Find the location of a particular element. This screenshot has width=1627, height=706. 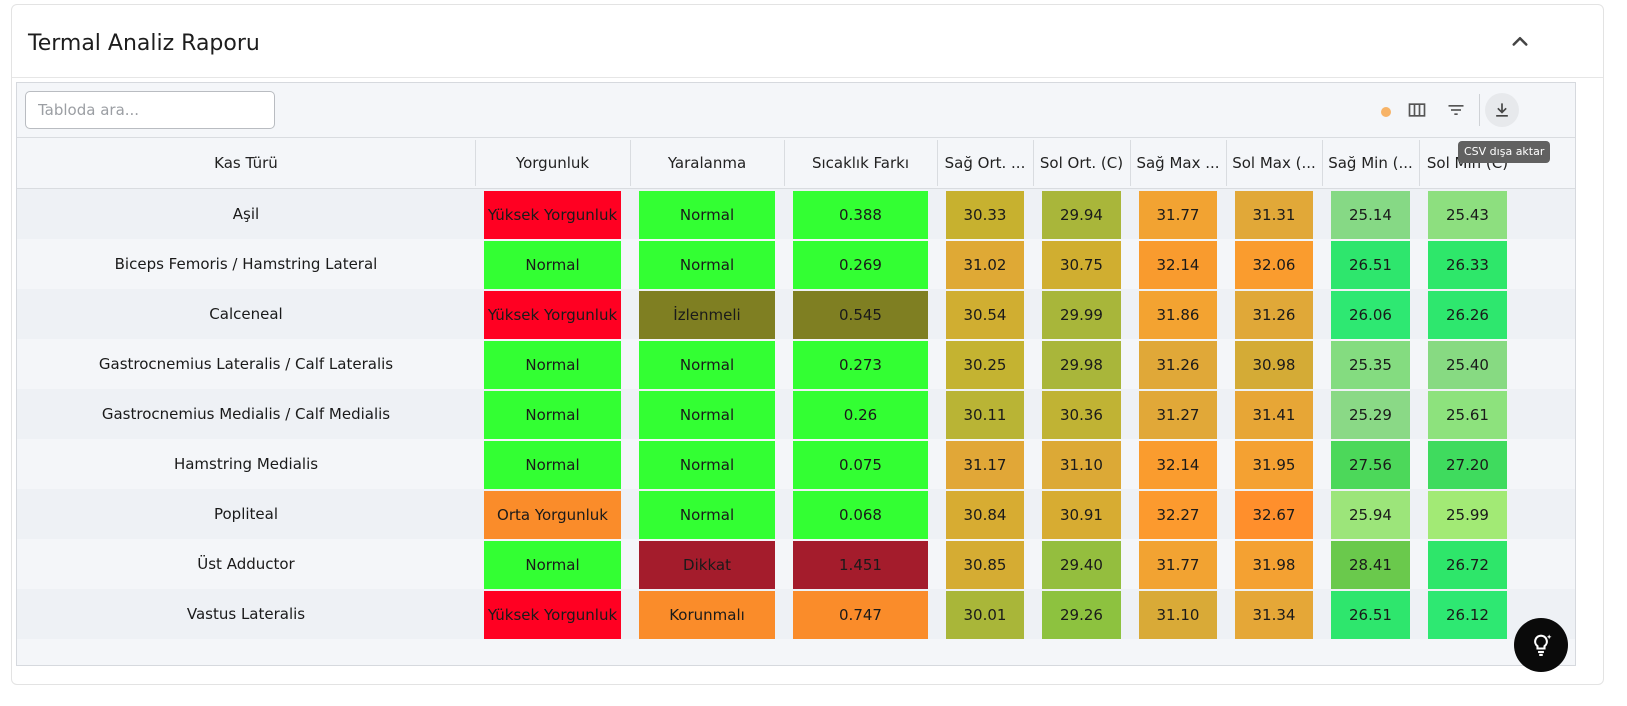

cell-yaralanma: İzlenmeli is located at coordinates (707, 315).